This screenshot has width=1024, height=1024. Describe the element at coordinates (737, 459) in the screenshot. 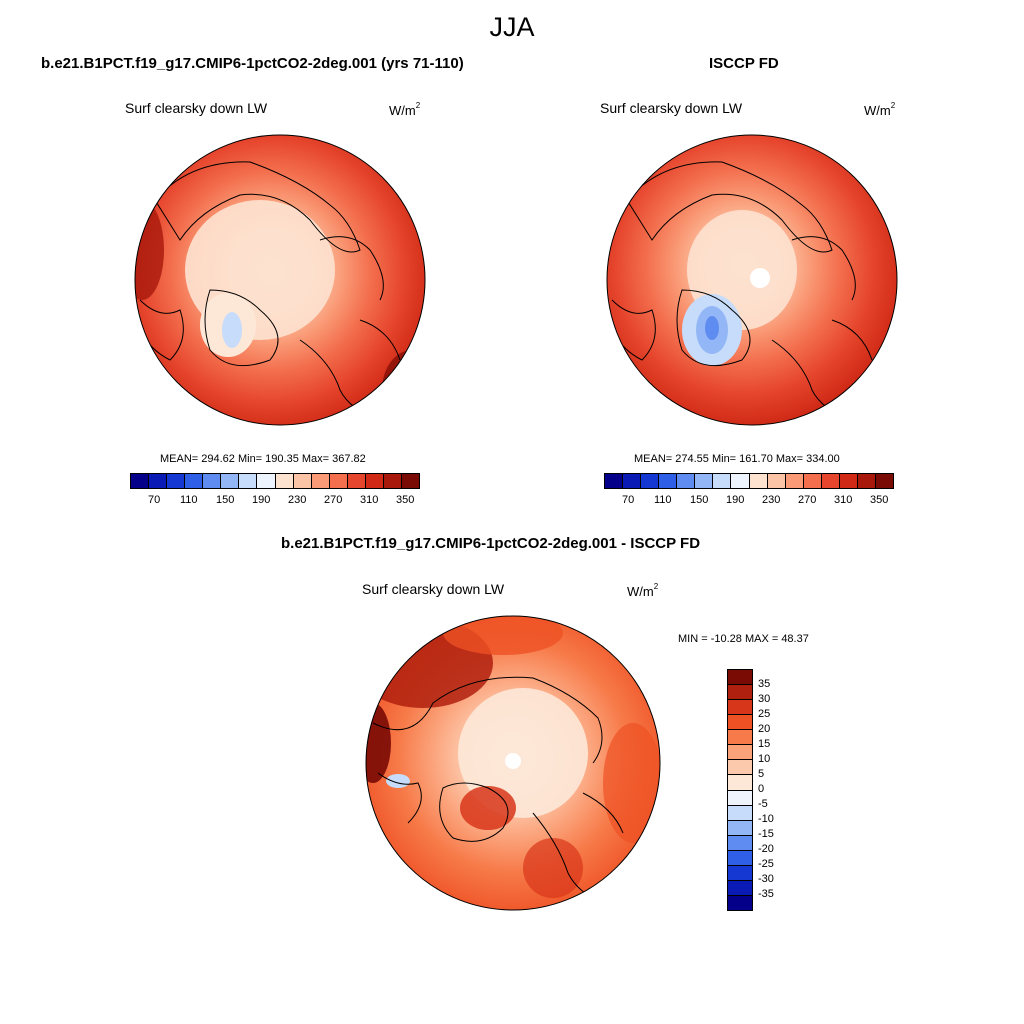

I see `panel2-stats: MEAN= 274.55 Min= 161.70 Max= 334.00` at that location.